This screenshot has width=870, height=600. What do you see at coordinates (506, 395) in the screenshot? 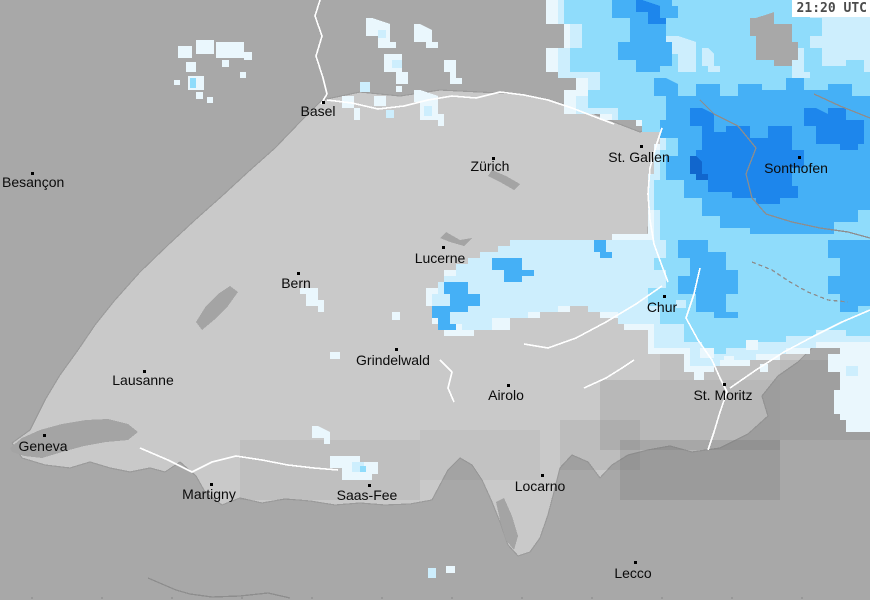
I see `city-label-airolo: Airolo` at bounding box center [506, 395].